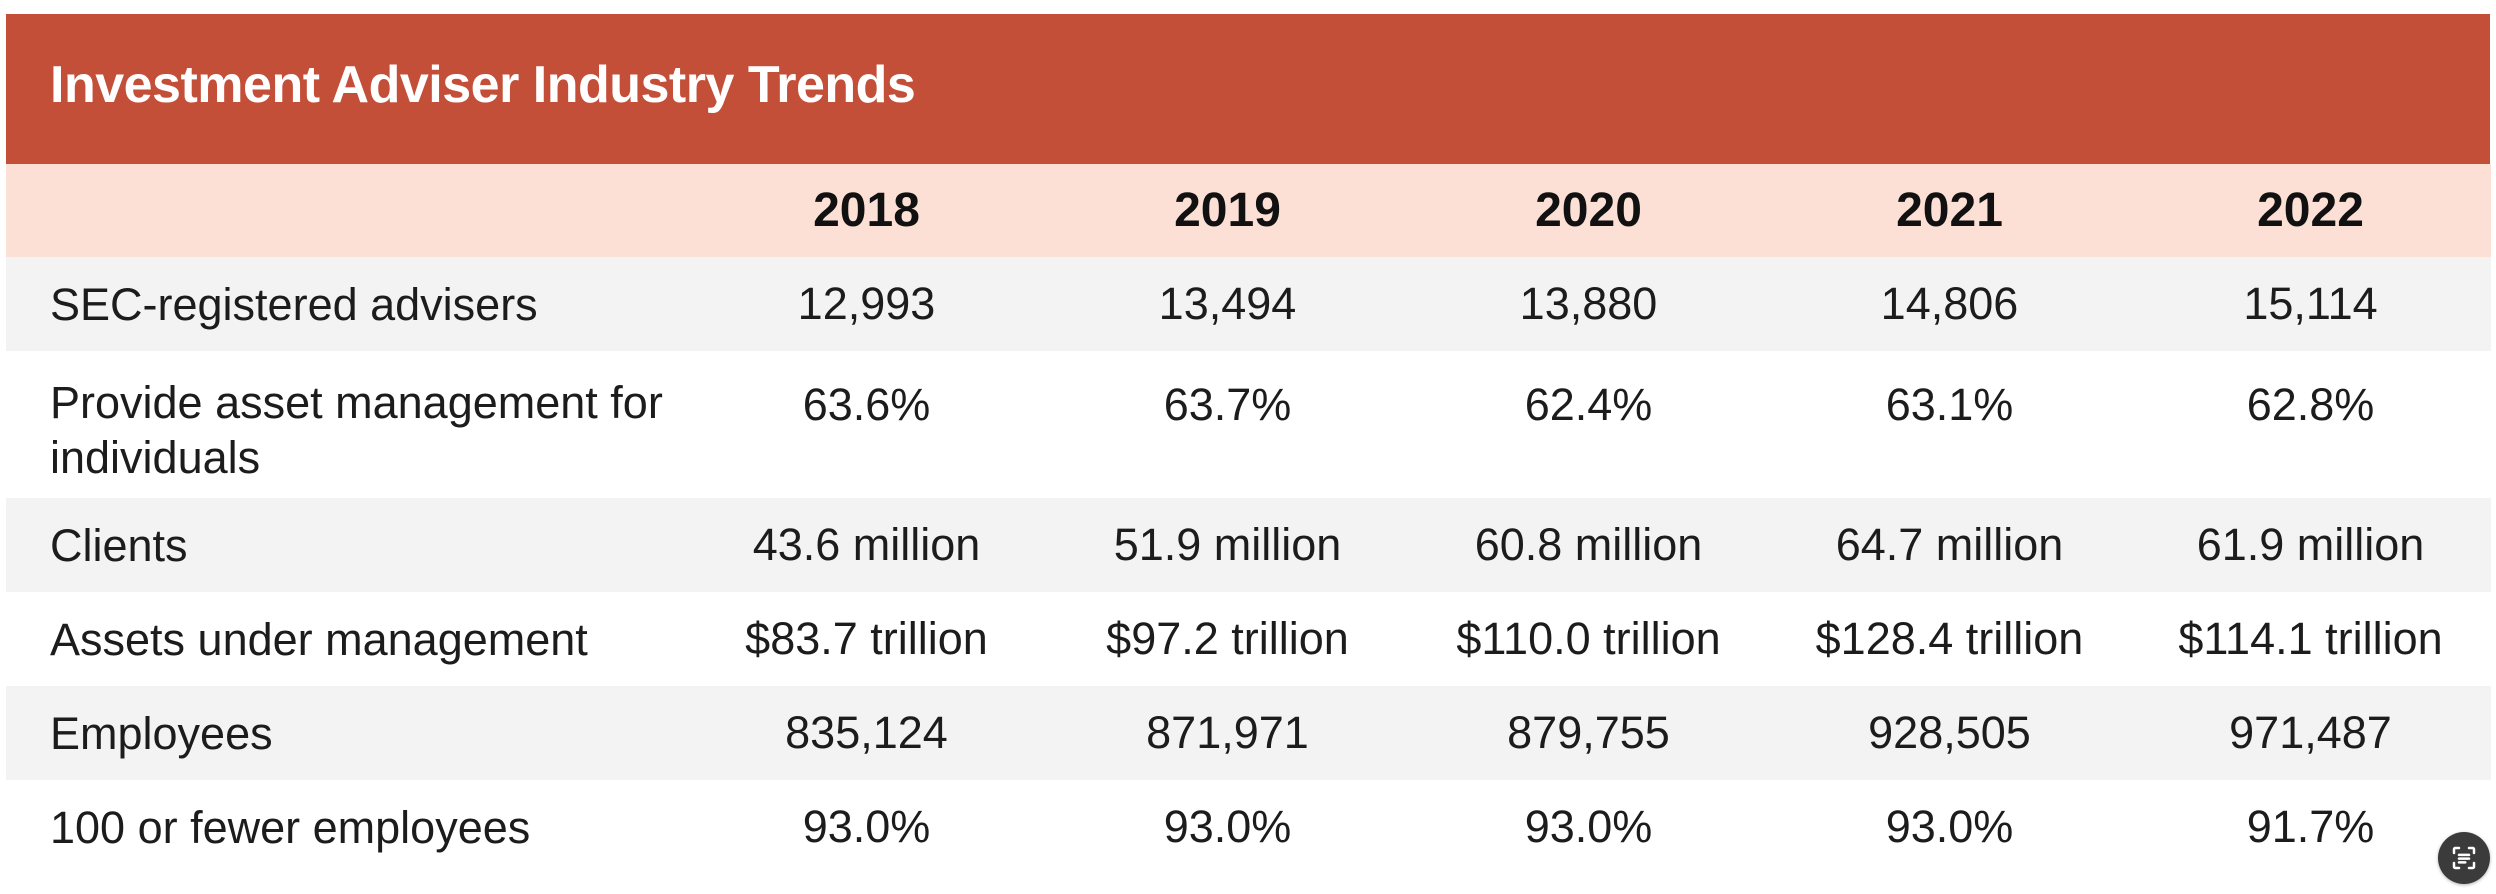 The image size is (2496, 894). I want to click on scan-text-button, so click(2464, 858).